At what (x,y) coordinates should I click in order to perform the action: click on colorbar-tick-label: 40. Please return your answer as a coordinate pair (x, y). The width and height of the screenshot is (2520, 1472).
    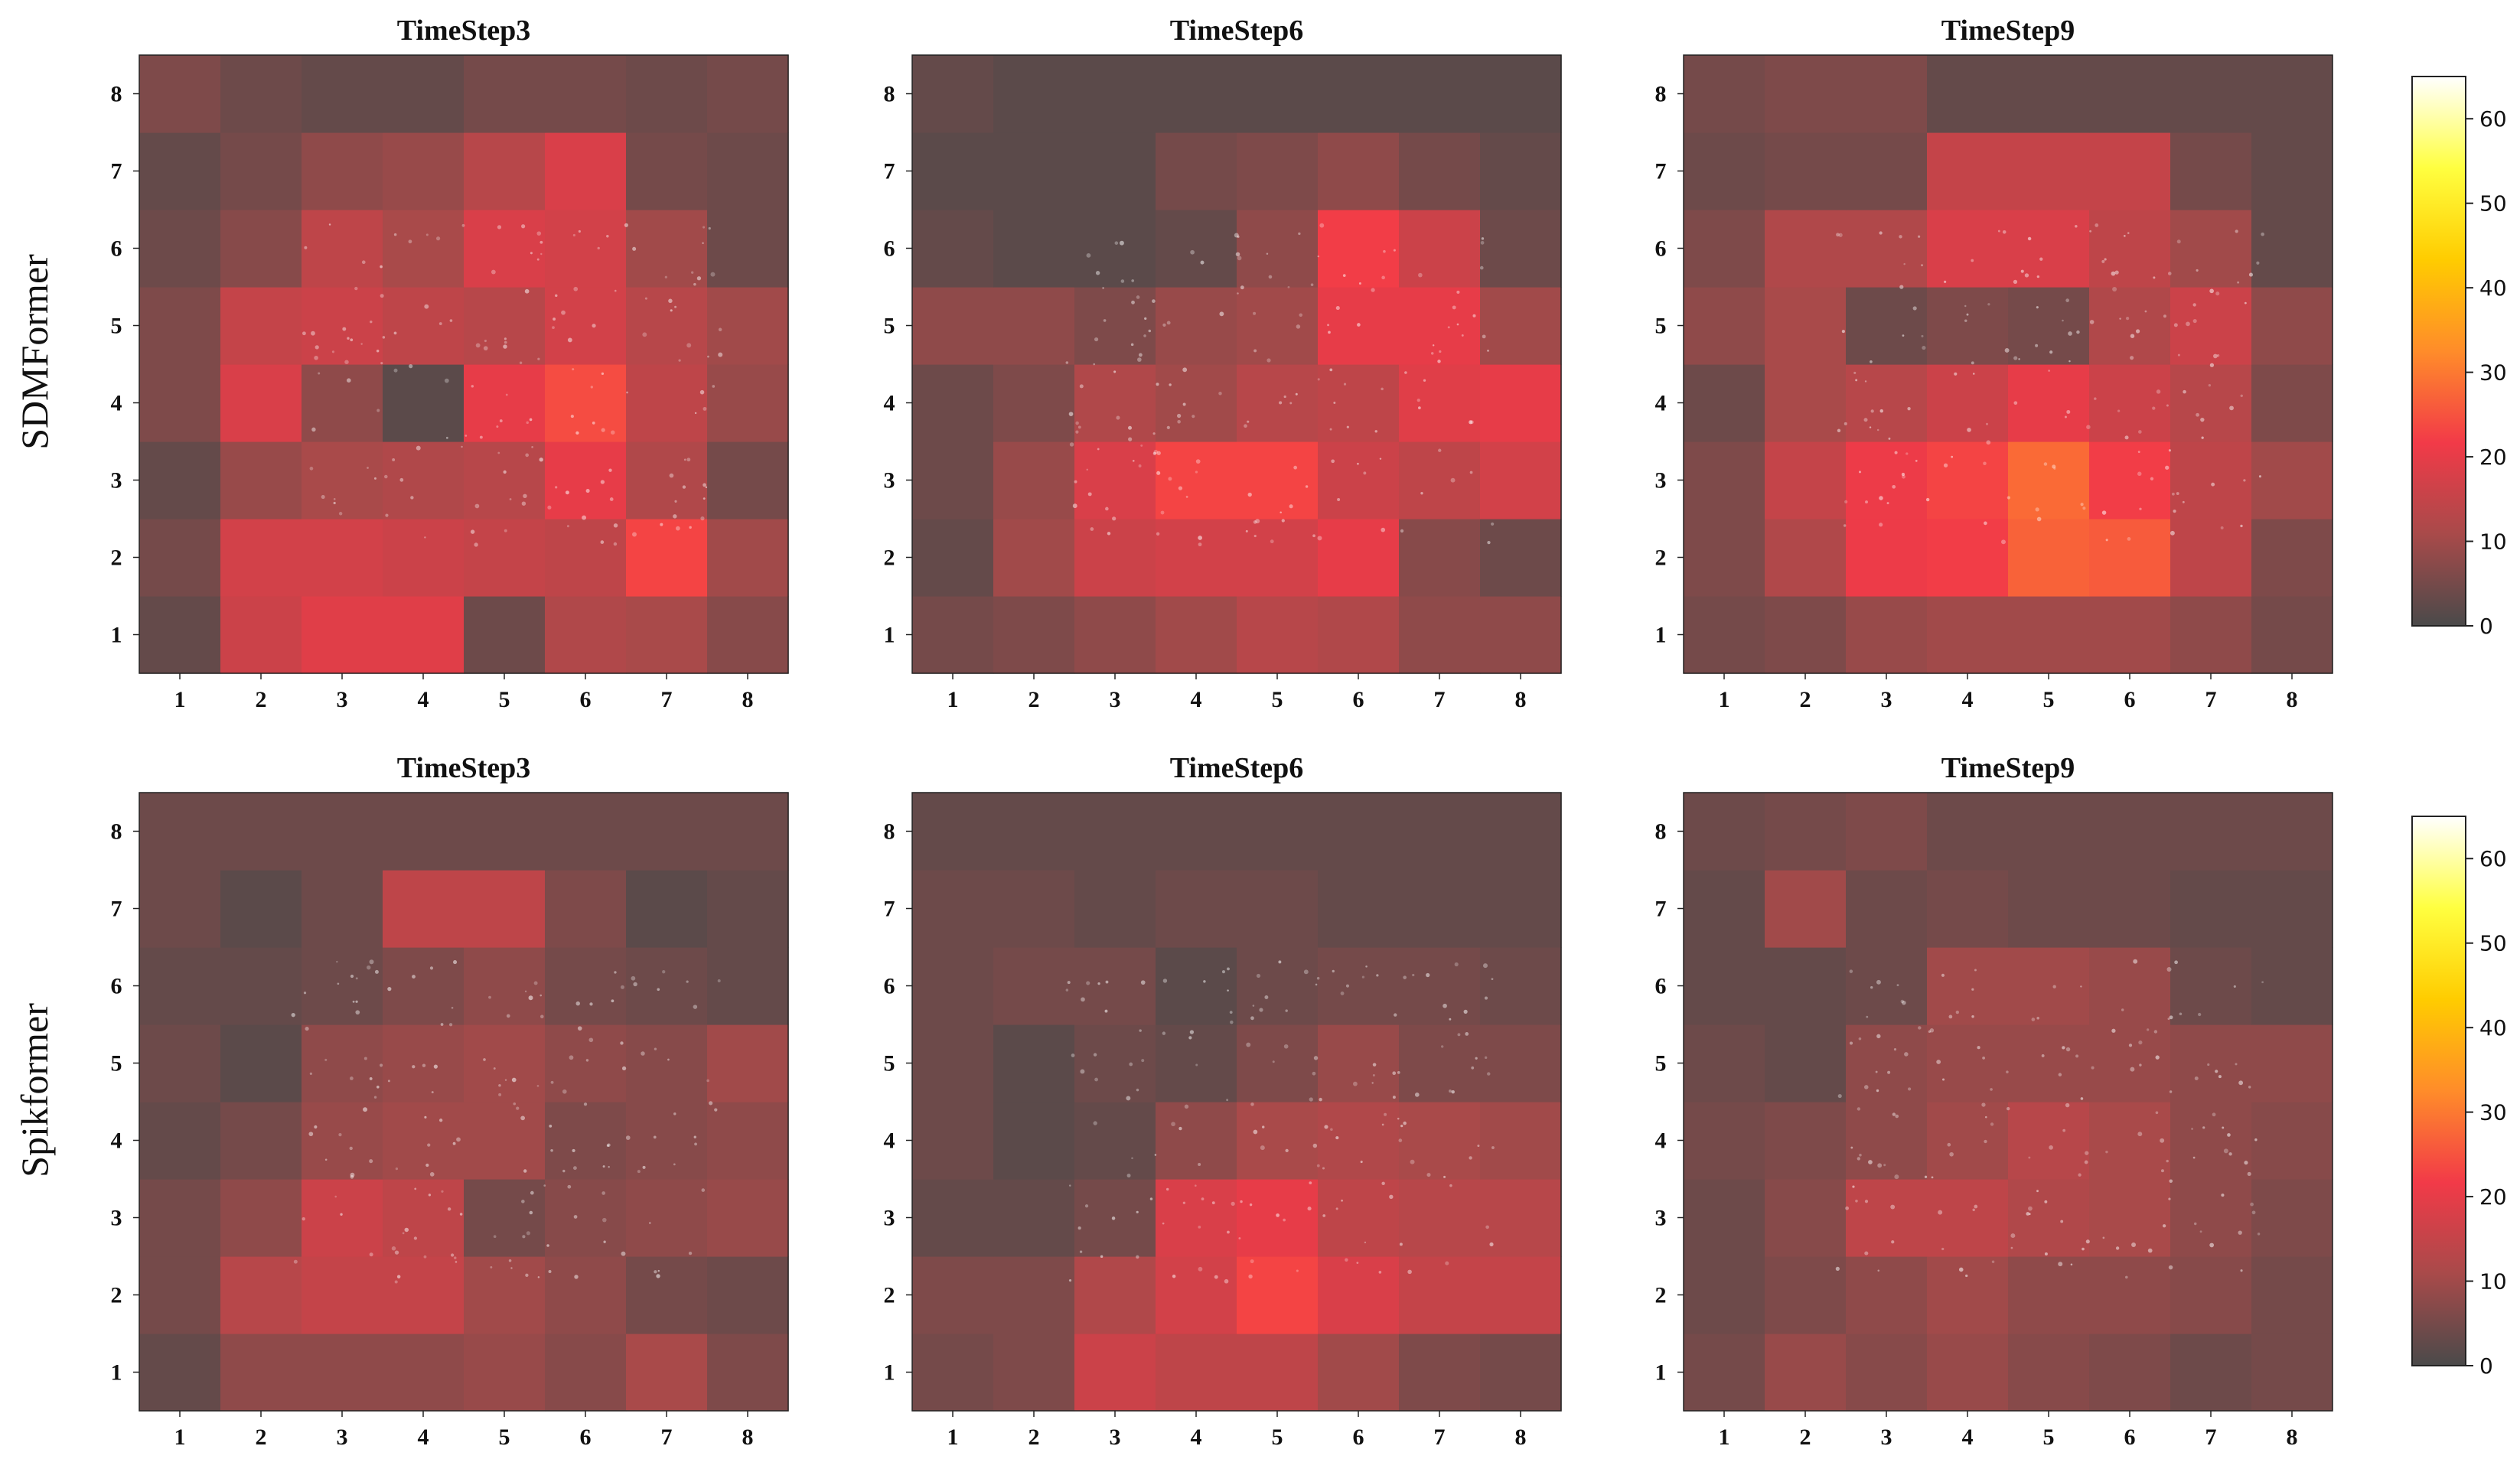
    Looking at the image, I should click on (2493, 1027).